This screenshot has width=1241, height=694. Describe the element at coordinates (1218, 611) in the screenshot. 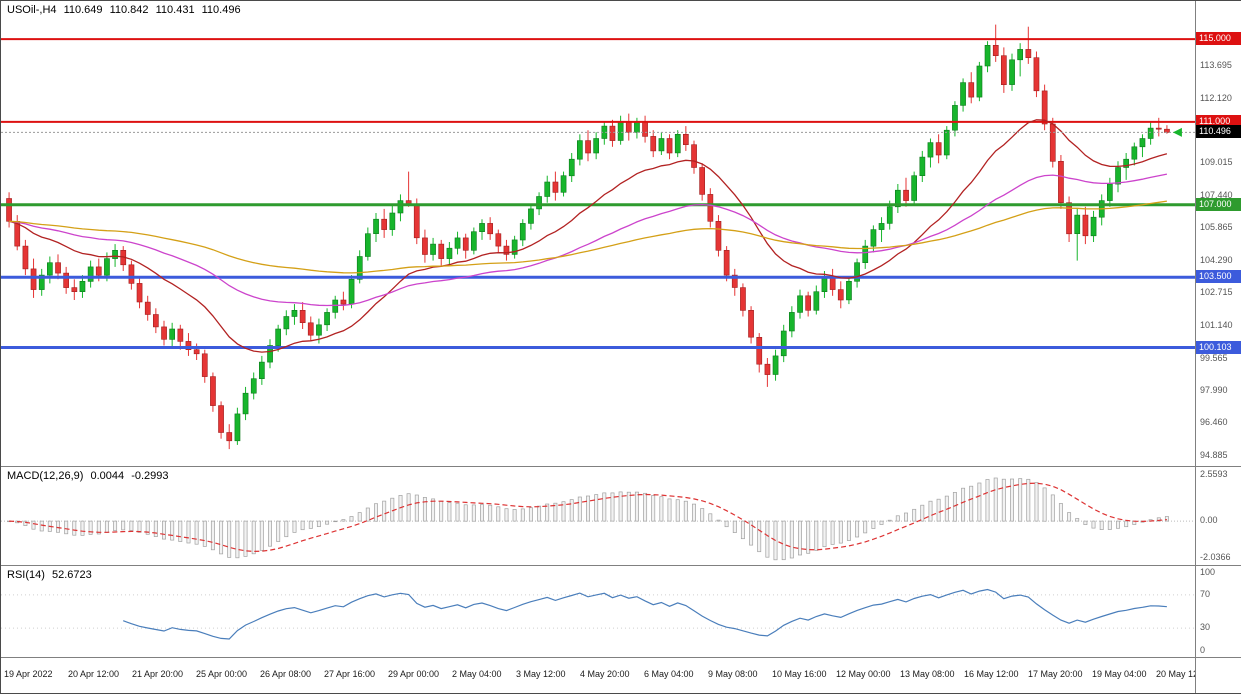

I see `rsi-scale: 100 70 30 0` at that location.